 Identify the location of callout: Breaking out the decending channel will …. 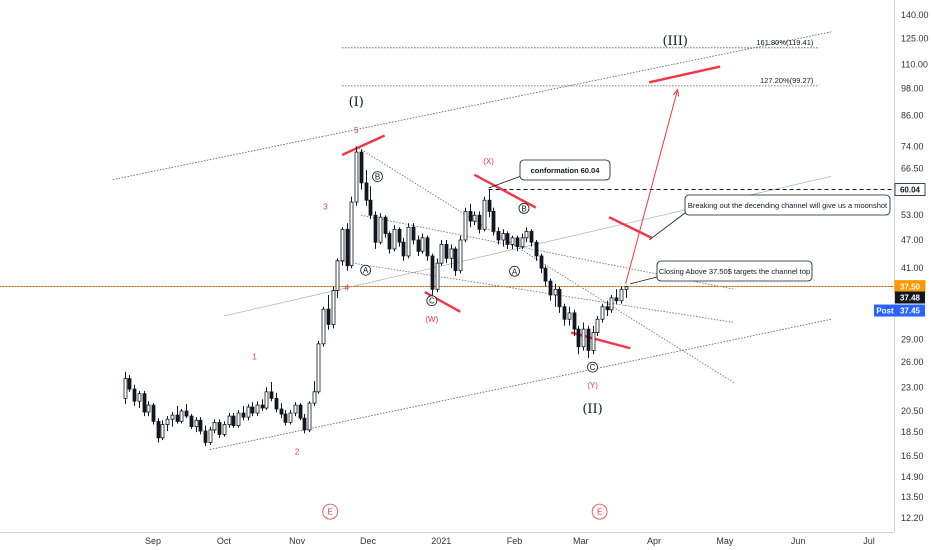
(769, 217).